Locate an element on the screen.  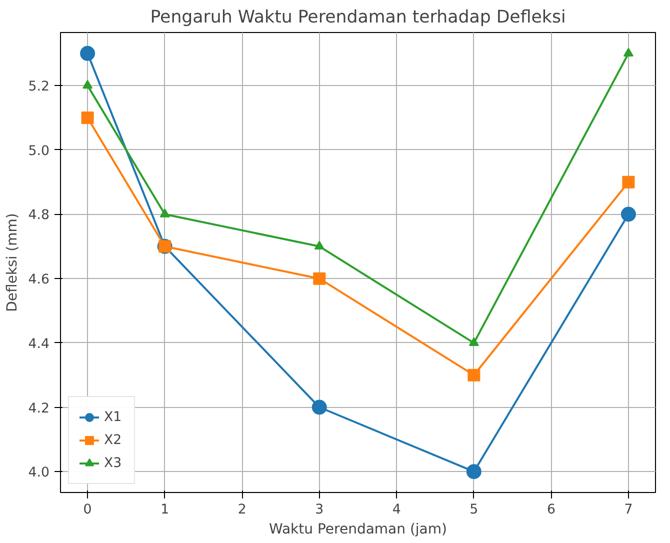
y-tick-label: 5.2 is located at coordinates (39, 87).